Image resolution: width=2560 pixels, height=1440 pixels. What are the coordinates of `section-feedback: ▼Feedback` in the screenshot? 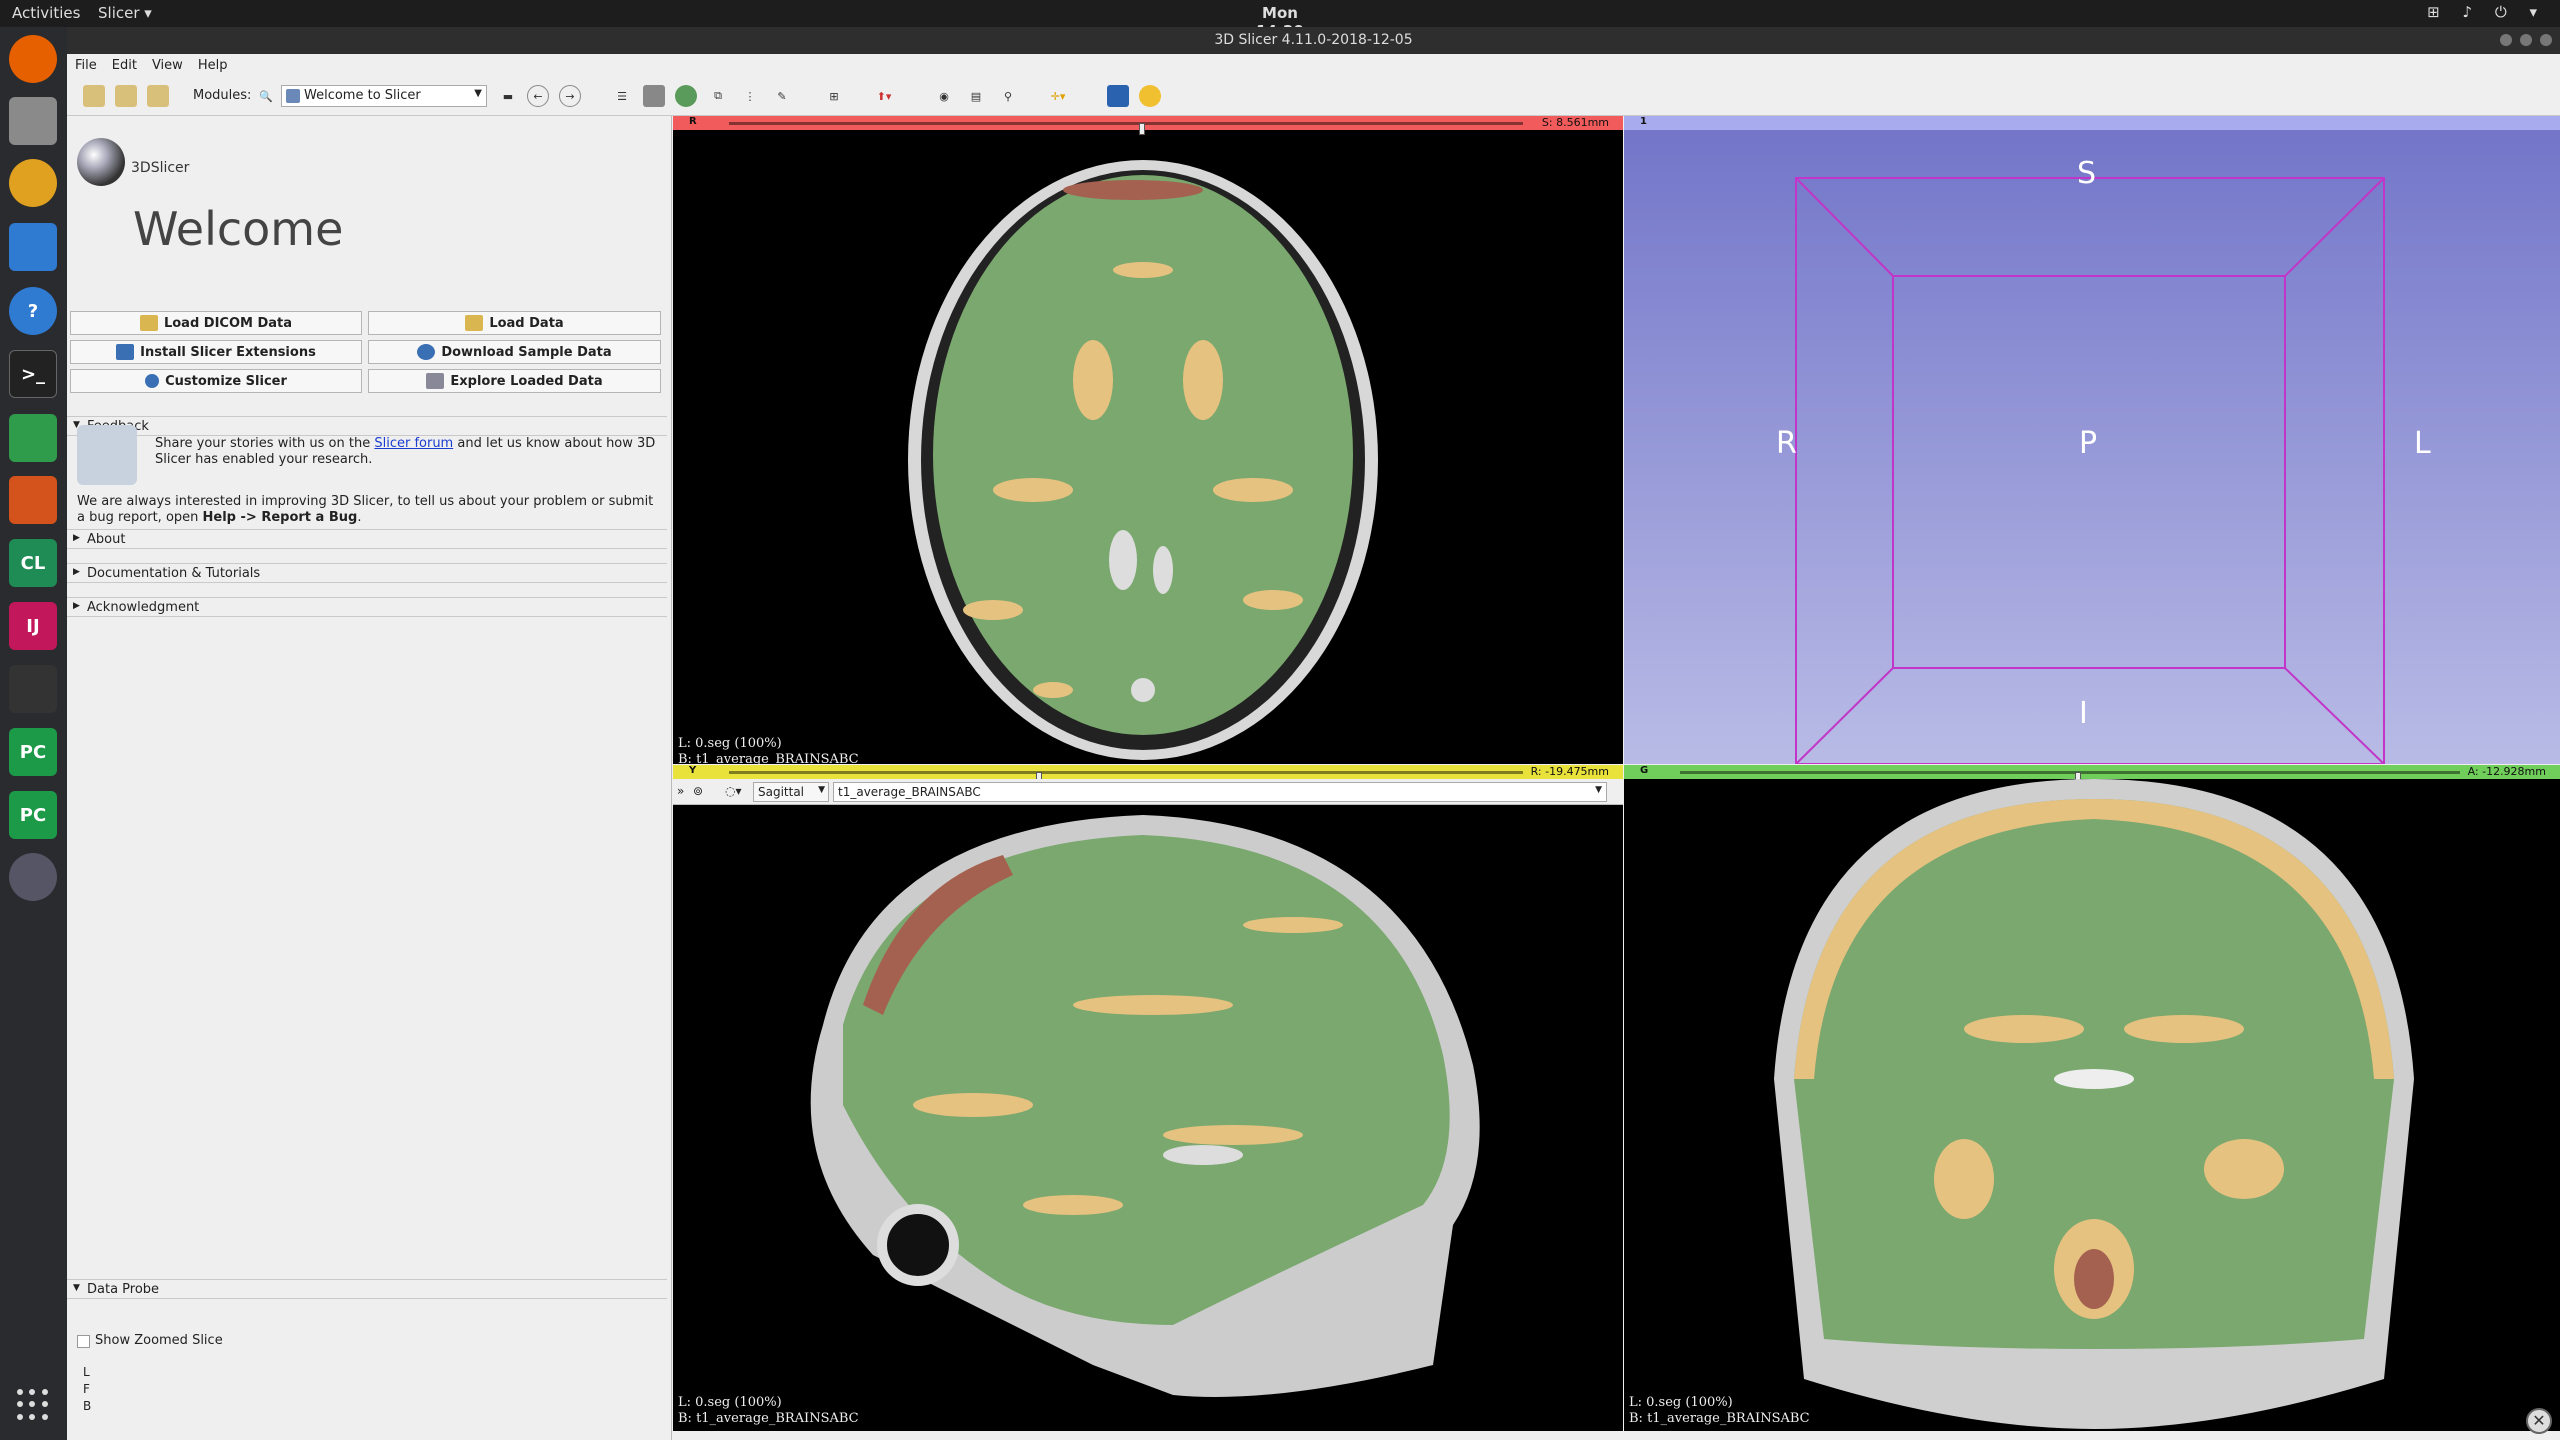 It's located at (367, 426).